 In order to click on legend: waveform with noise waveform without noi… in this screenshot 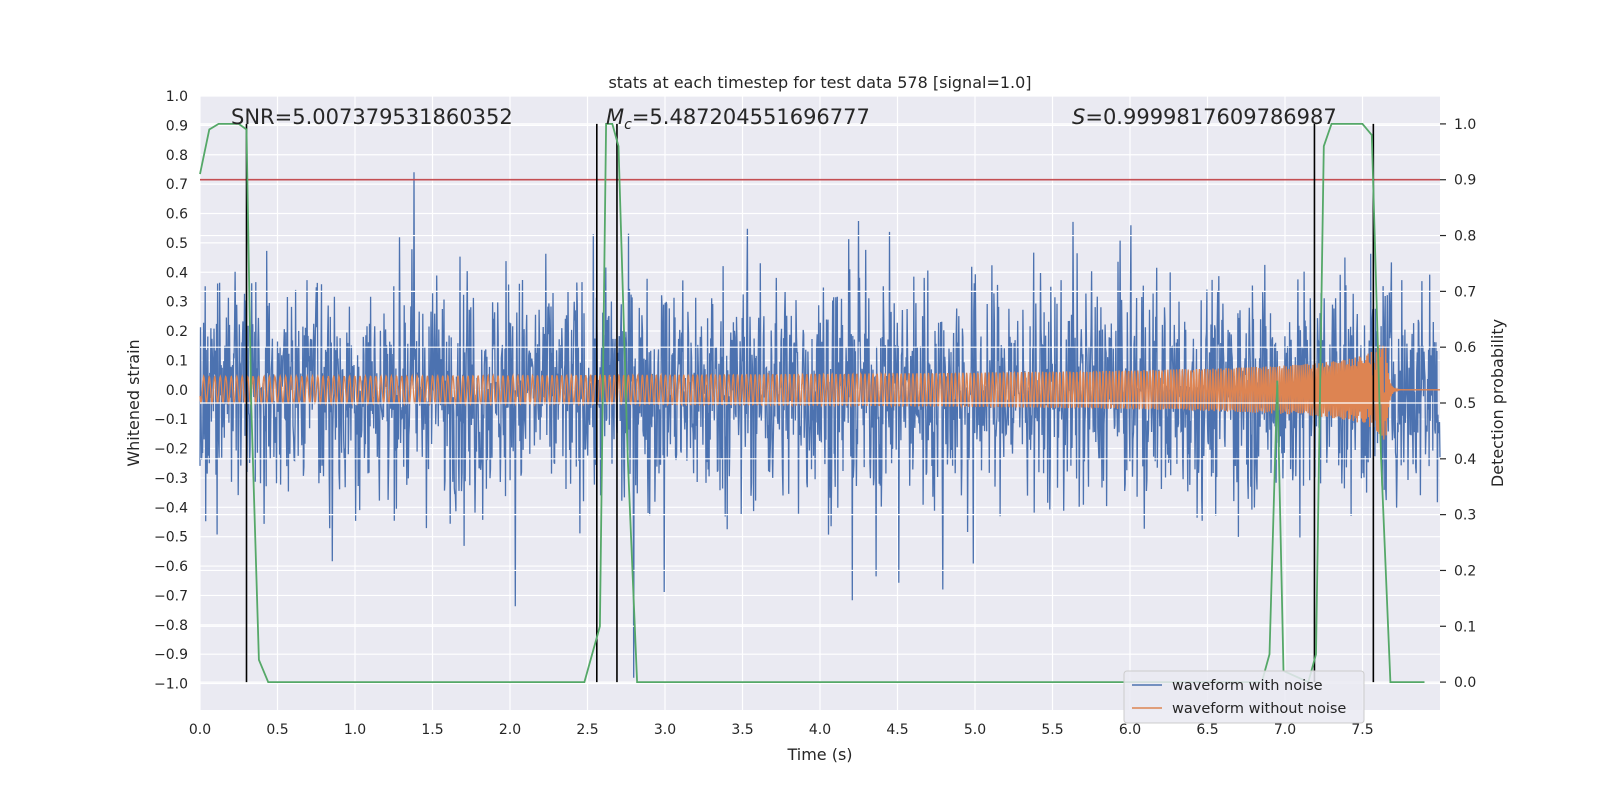, I will do `click(1244, 697)`.